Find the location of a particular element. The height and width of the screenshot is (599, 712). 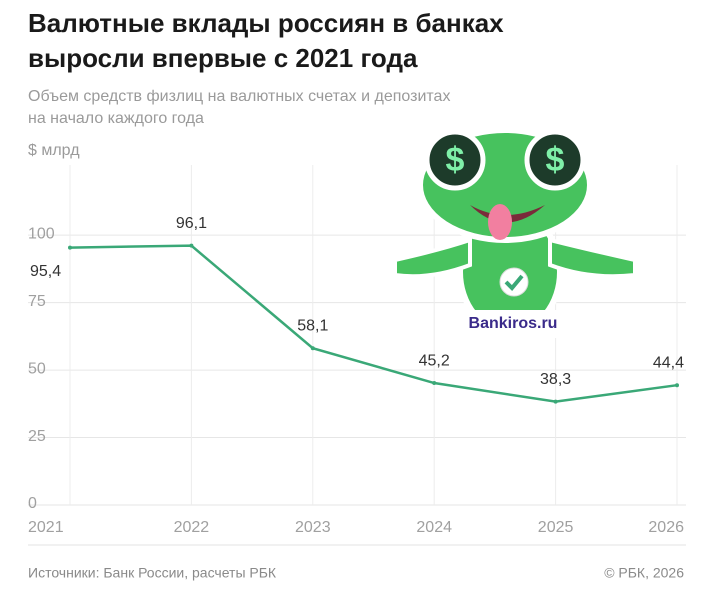

credit: © РБК, 2026 is located at coordinates (644, 573).